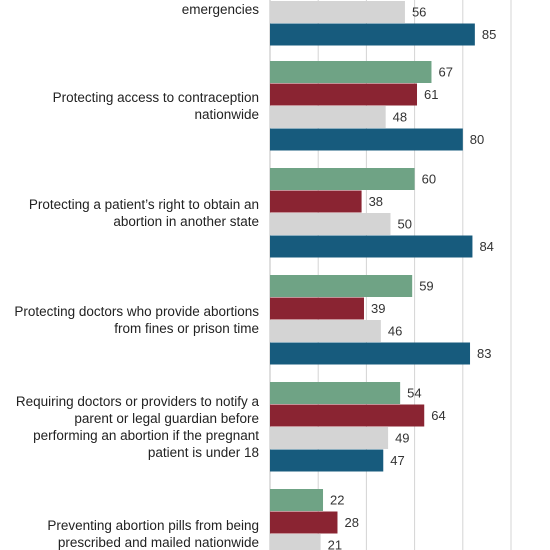 This screenshot has width=550, height=550. Describe the element at coordinates (431, 94) in the screenshot. I see `data-label: 61` at that location.